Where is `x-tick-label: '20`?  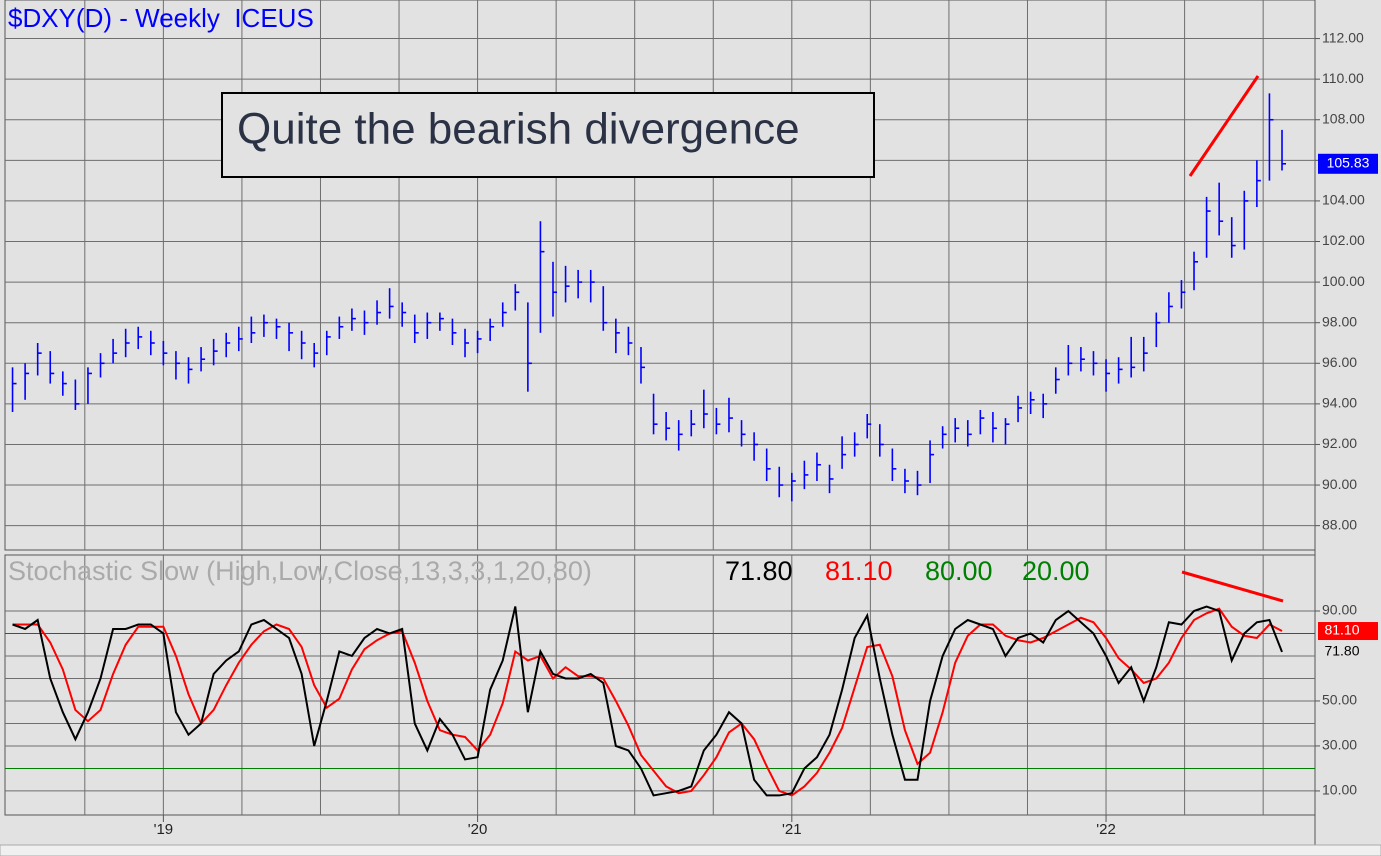 x-tick-label: '20 is located at coordinates (478, 829).